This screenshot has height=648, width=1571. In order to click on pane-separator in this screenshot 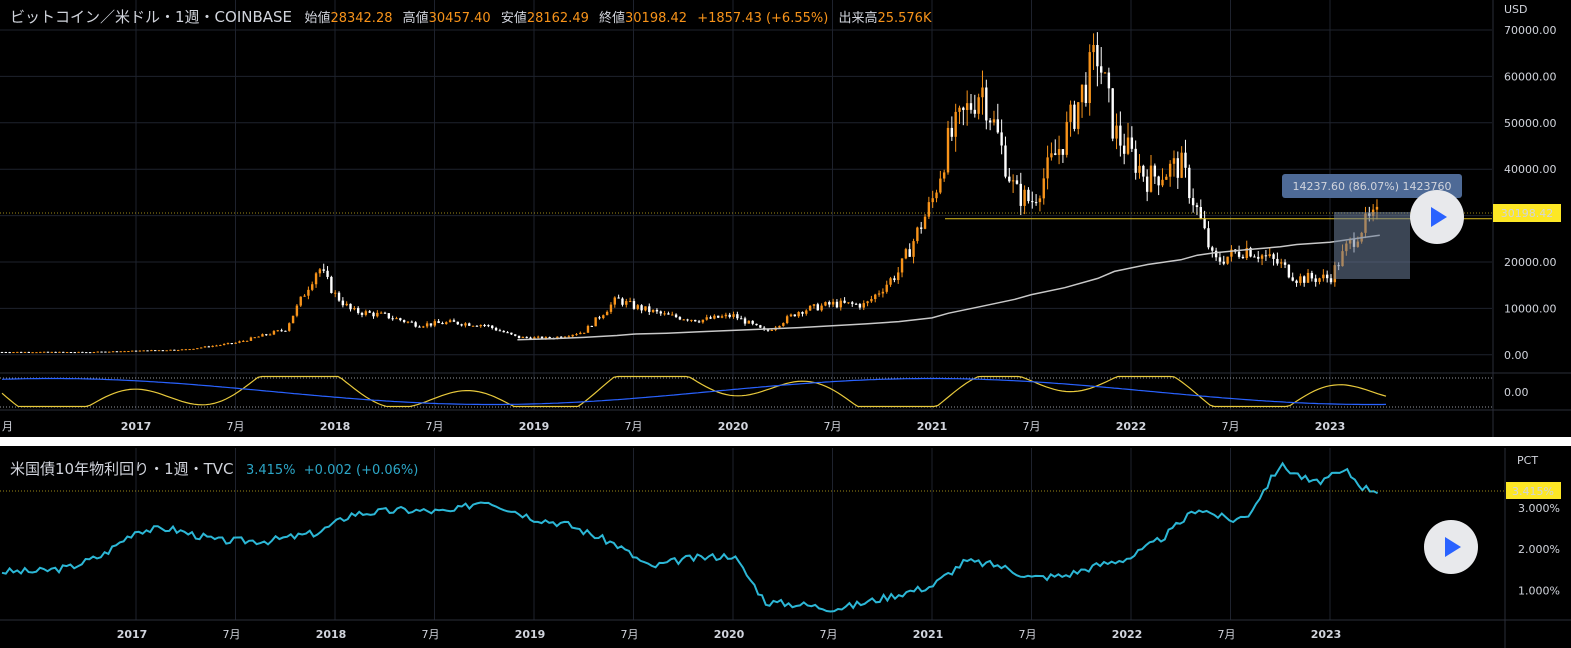, I will do `click(785, 441)`.